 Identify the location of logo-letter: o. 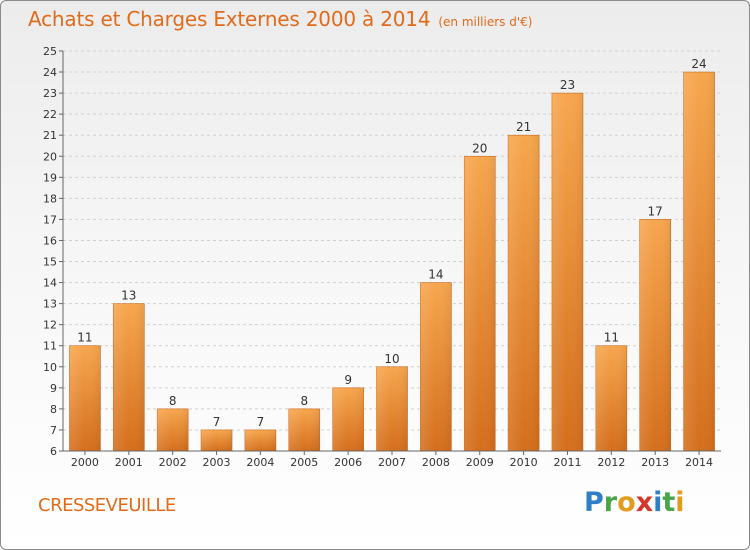
(626, 502).